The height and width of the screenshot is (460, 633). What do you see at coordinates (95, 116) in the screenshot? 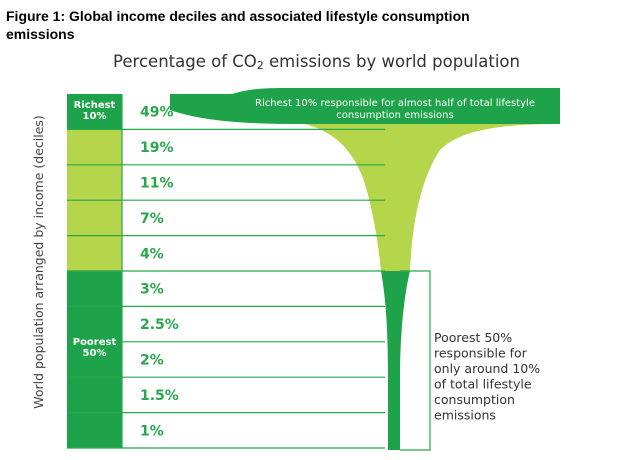
I see `group-label-richest: 10%` at bounding box center [95, 116].